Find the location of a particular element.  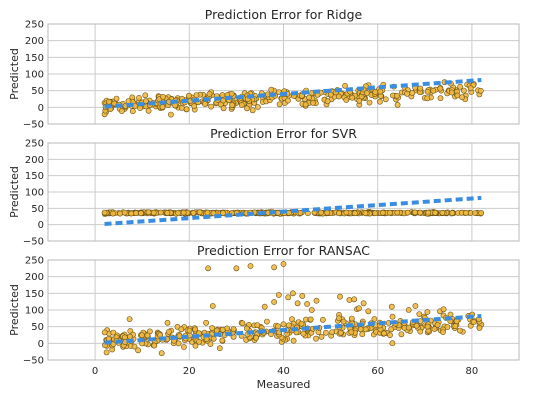

x-tick-label: 60 is located at coordinates (377, 371).